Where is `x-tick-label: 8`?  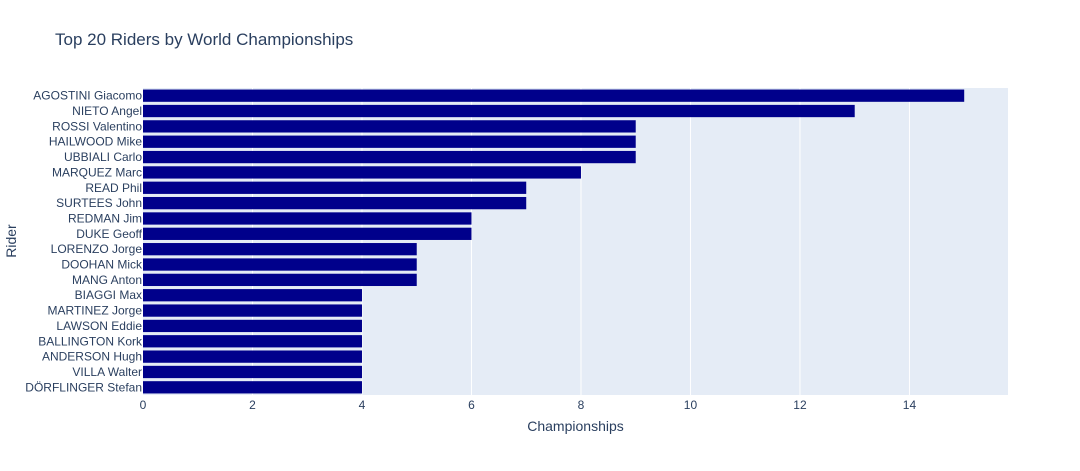
x-tick-label: 8 is located at coordinates (581, 405).